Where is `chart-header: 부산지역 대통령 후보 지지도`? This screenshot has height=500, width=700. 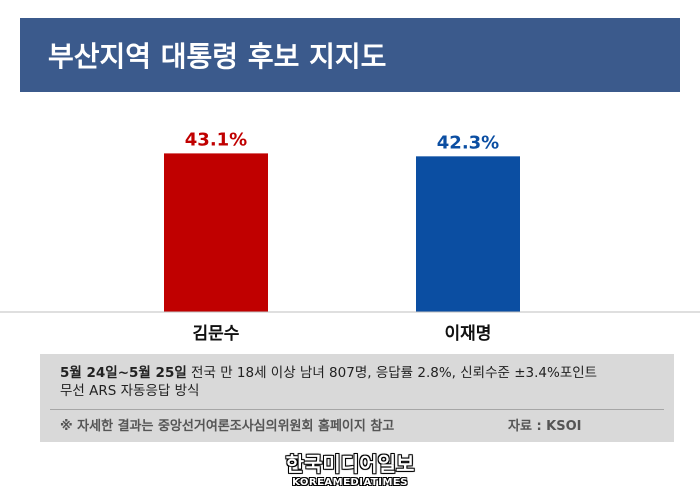 chart-header: 부산지역 대통령 후보 지지도 is located at coordinates (350, 55).